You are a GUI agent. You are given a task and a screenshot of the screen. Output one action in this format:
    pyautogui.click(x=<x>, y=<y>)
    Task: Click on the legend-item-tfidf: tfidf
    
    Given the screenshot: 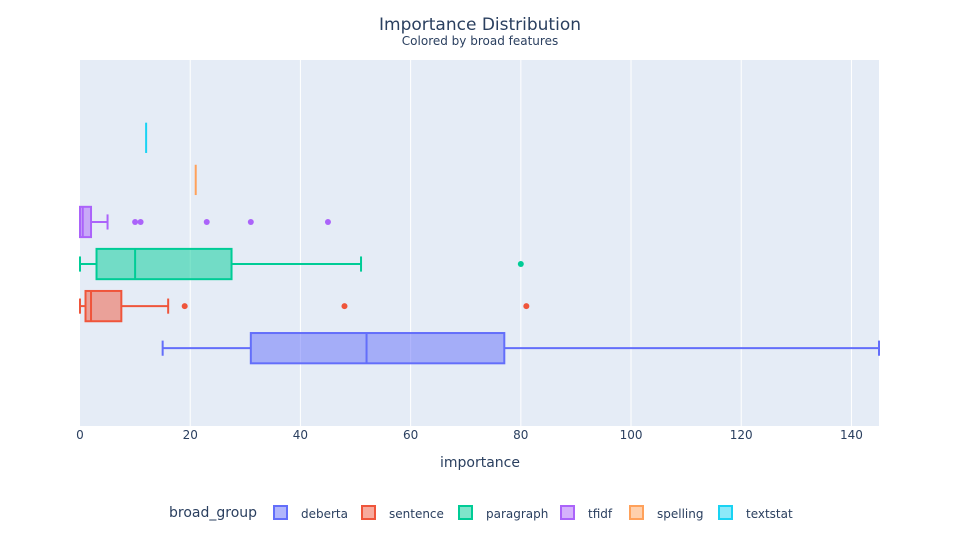 What is the action you would take?
    pyautogui.click(x=586, y=513)
    